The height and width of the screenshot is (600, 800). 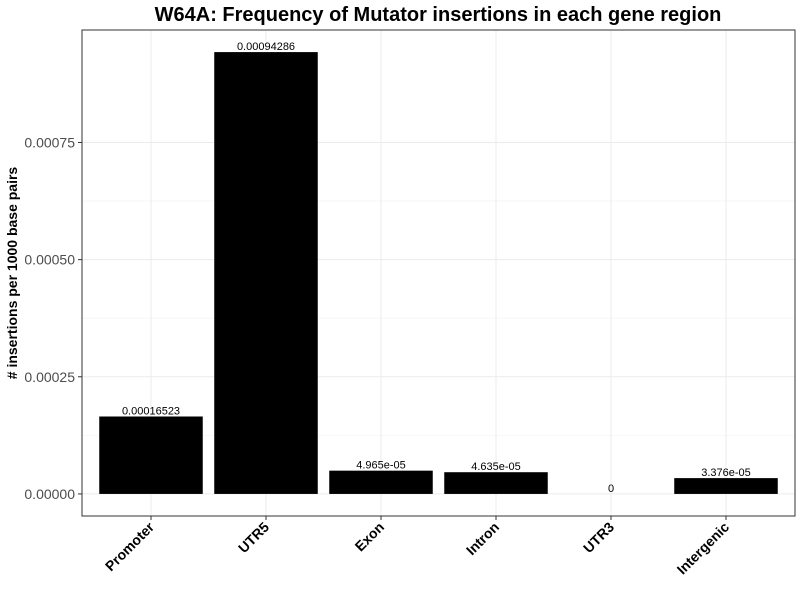 I want to click on y-axis-ticks: 0.00000 0.00025 0.00050 0.00075, so click(x=53, y=318).